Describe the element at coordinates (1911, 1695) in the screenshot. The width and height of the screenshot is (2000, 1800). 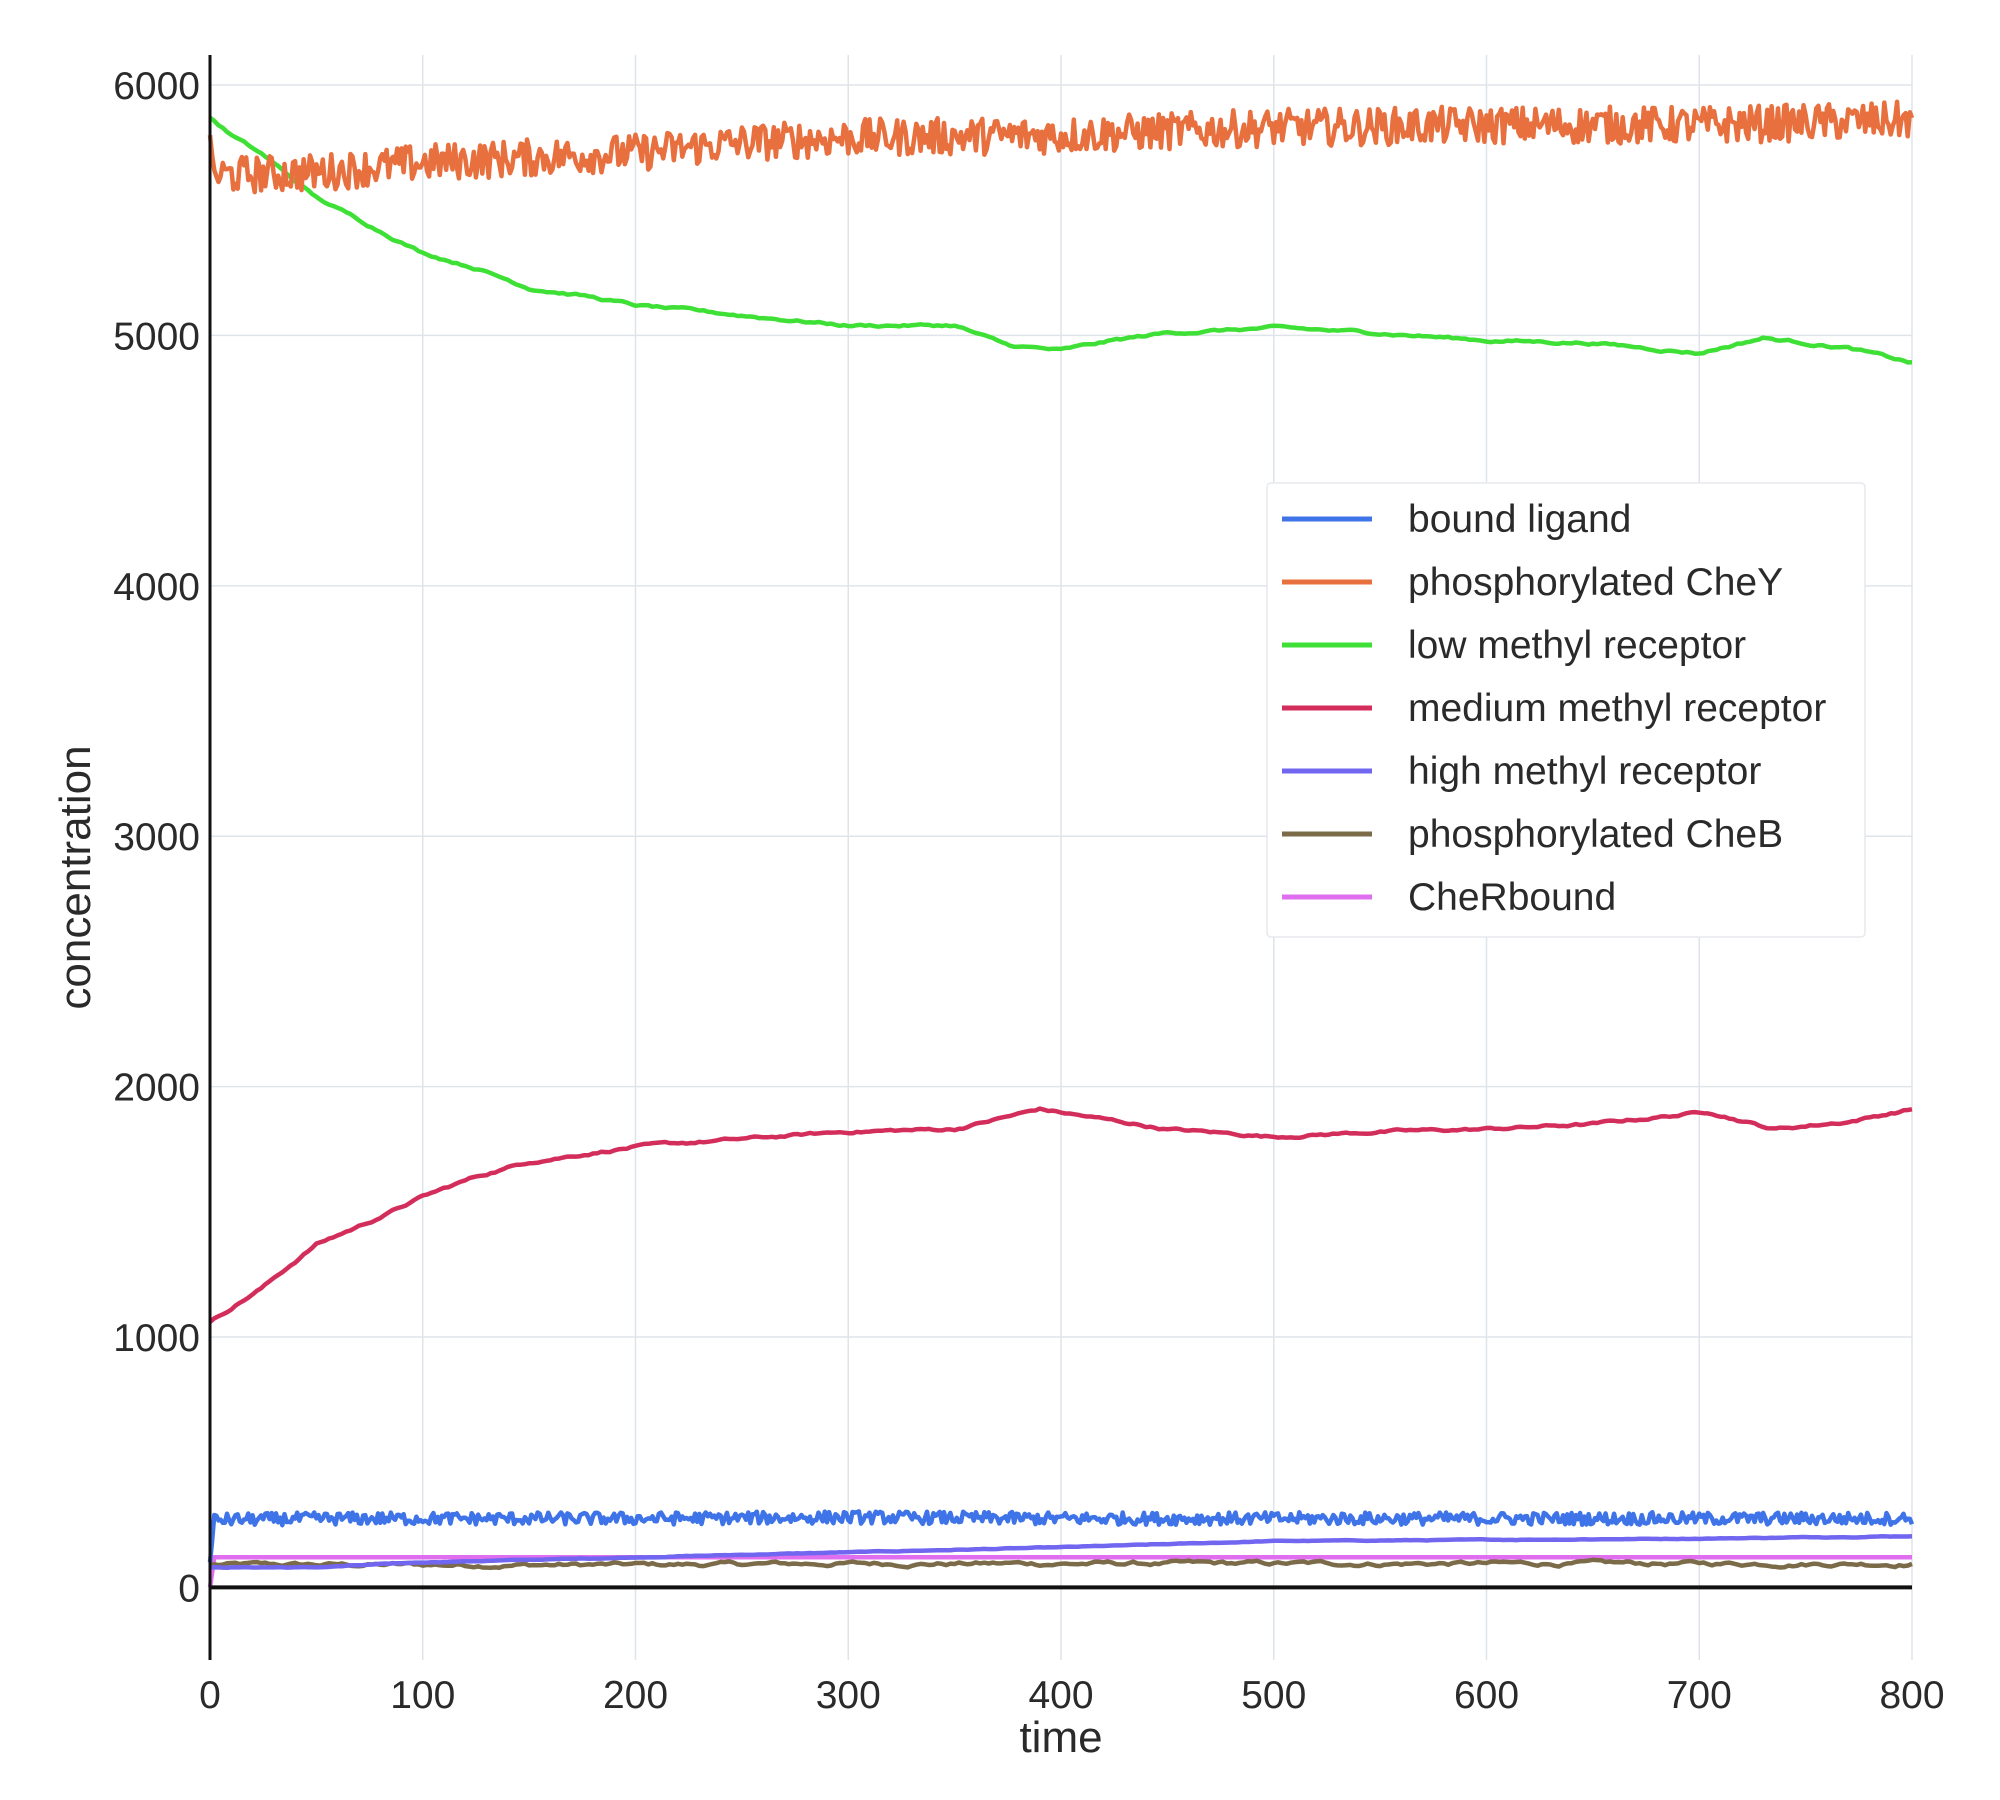
I see `x-tick-label: 800` at that location.